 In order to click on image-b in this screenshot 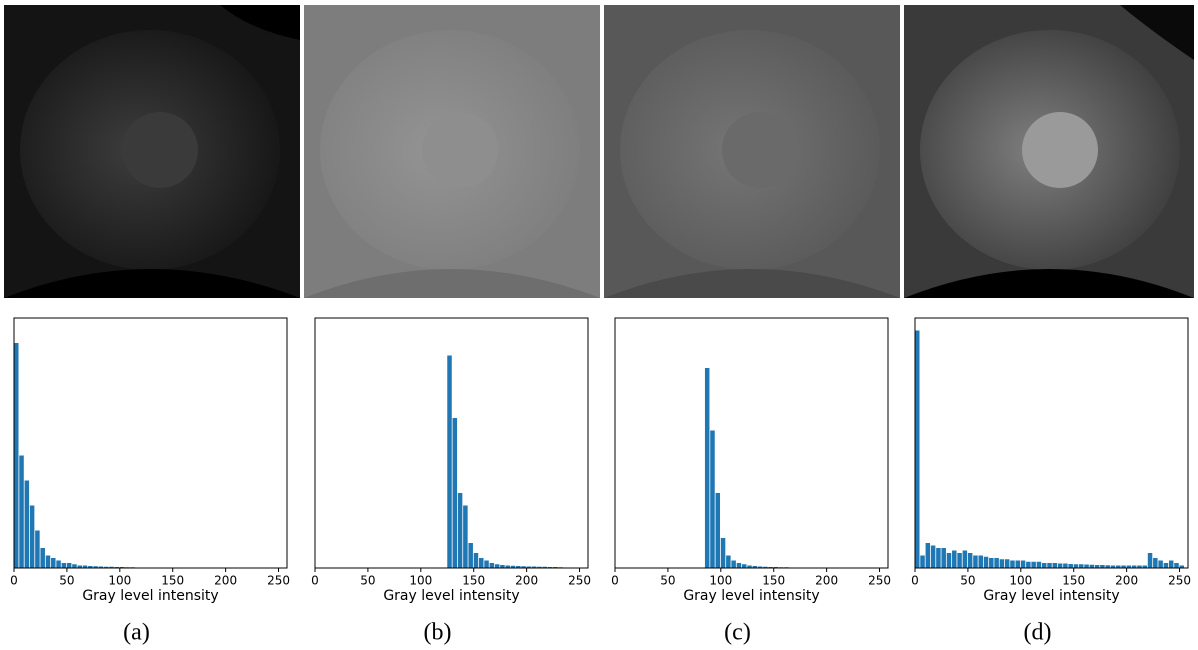, I will do `click(452, 151)`.